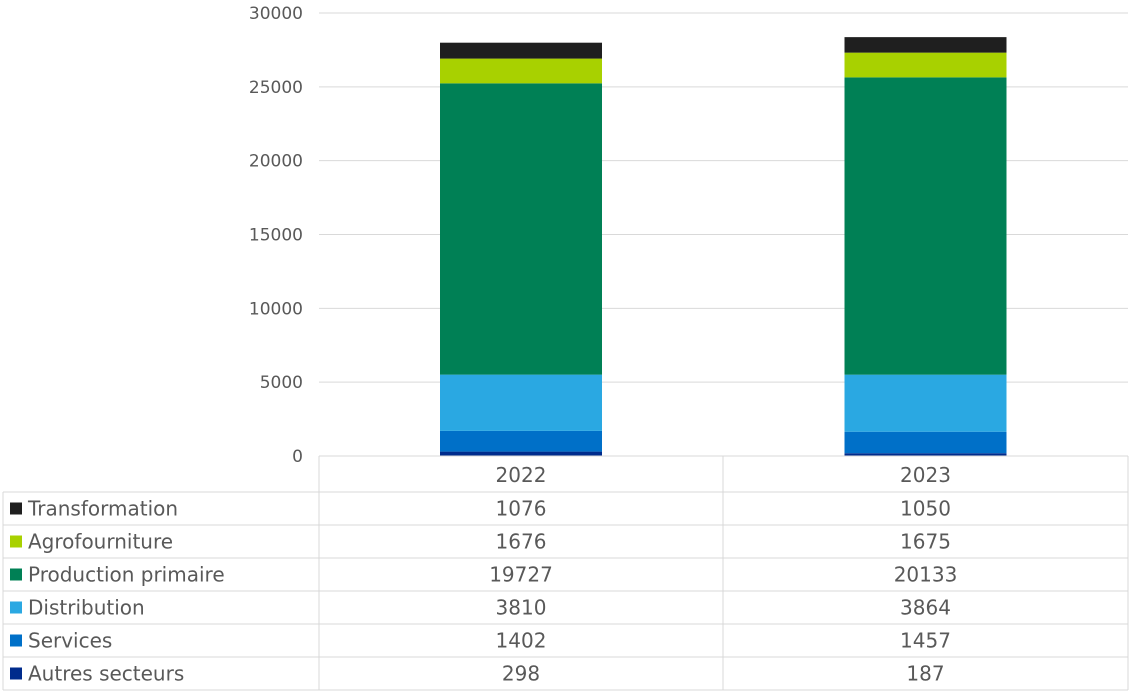 This screenshot has width=1134, height=700. What do you see at coordinates (106, 674) in the screenshot?
I see `series-label: Autres secteurs` at bounding box center [106, 674].